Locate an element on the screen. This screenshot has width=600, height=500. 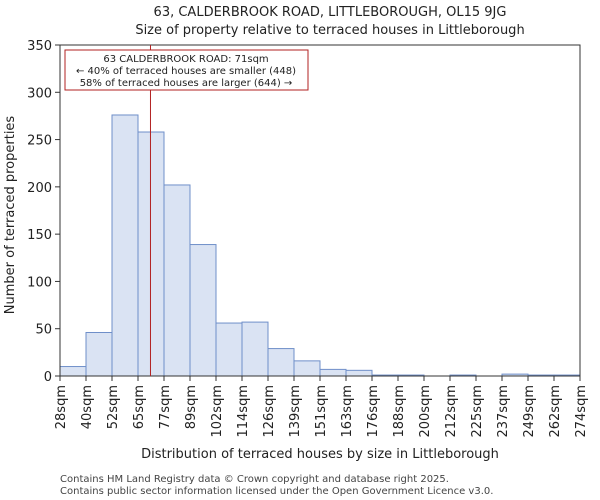
x-tick-label: 188sqm is located at coordinates (399, 411).